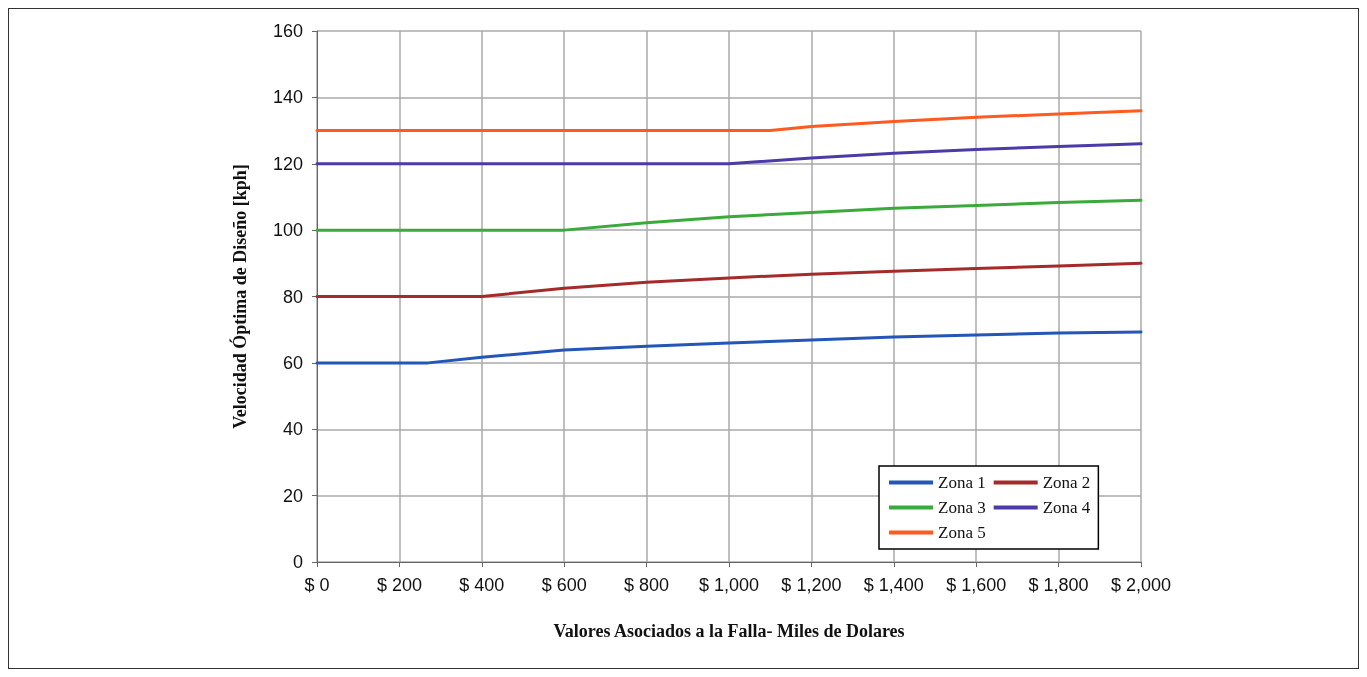  What do you see at coordinates (399, 585) in the screenshot?
I see `x-tick-label: $ 200` at bounding box center [399, 585].